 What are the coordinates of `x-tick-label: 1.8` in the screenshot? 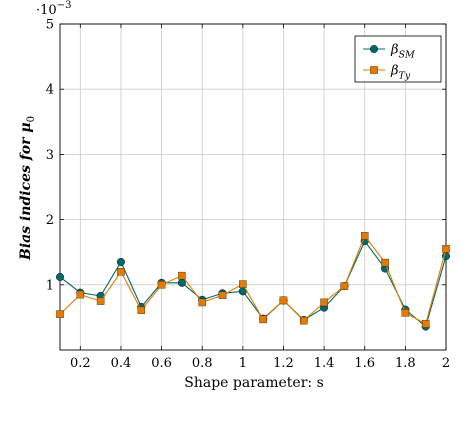 It's located at (405, 363).